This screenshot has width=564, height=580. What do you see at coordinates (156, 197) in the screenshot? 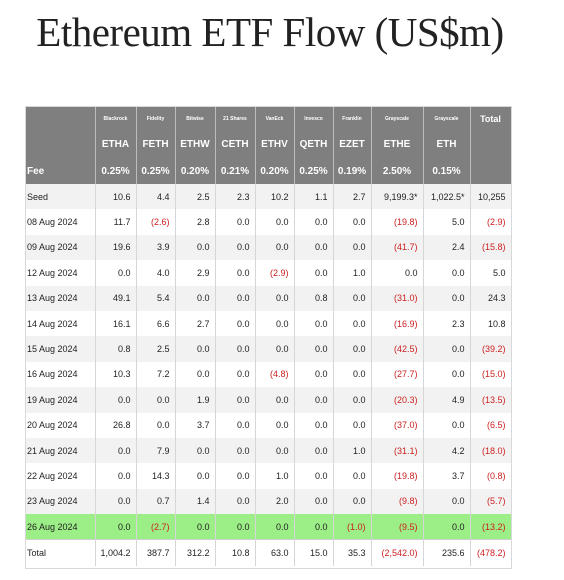
I see `table-cell: 4.4` at bounding box center [156, 197].